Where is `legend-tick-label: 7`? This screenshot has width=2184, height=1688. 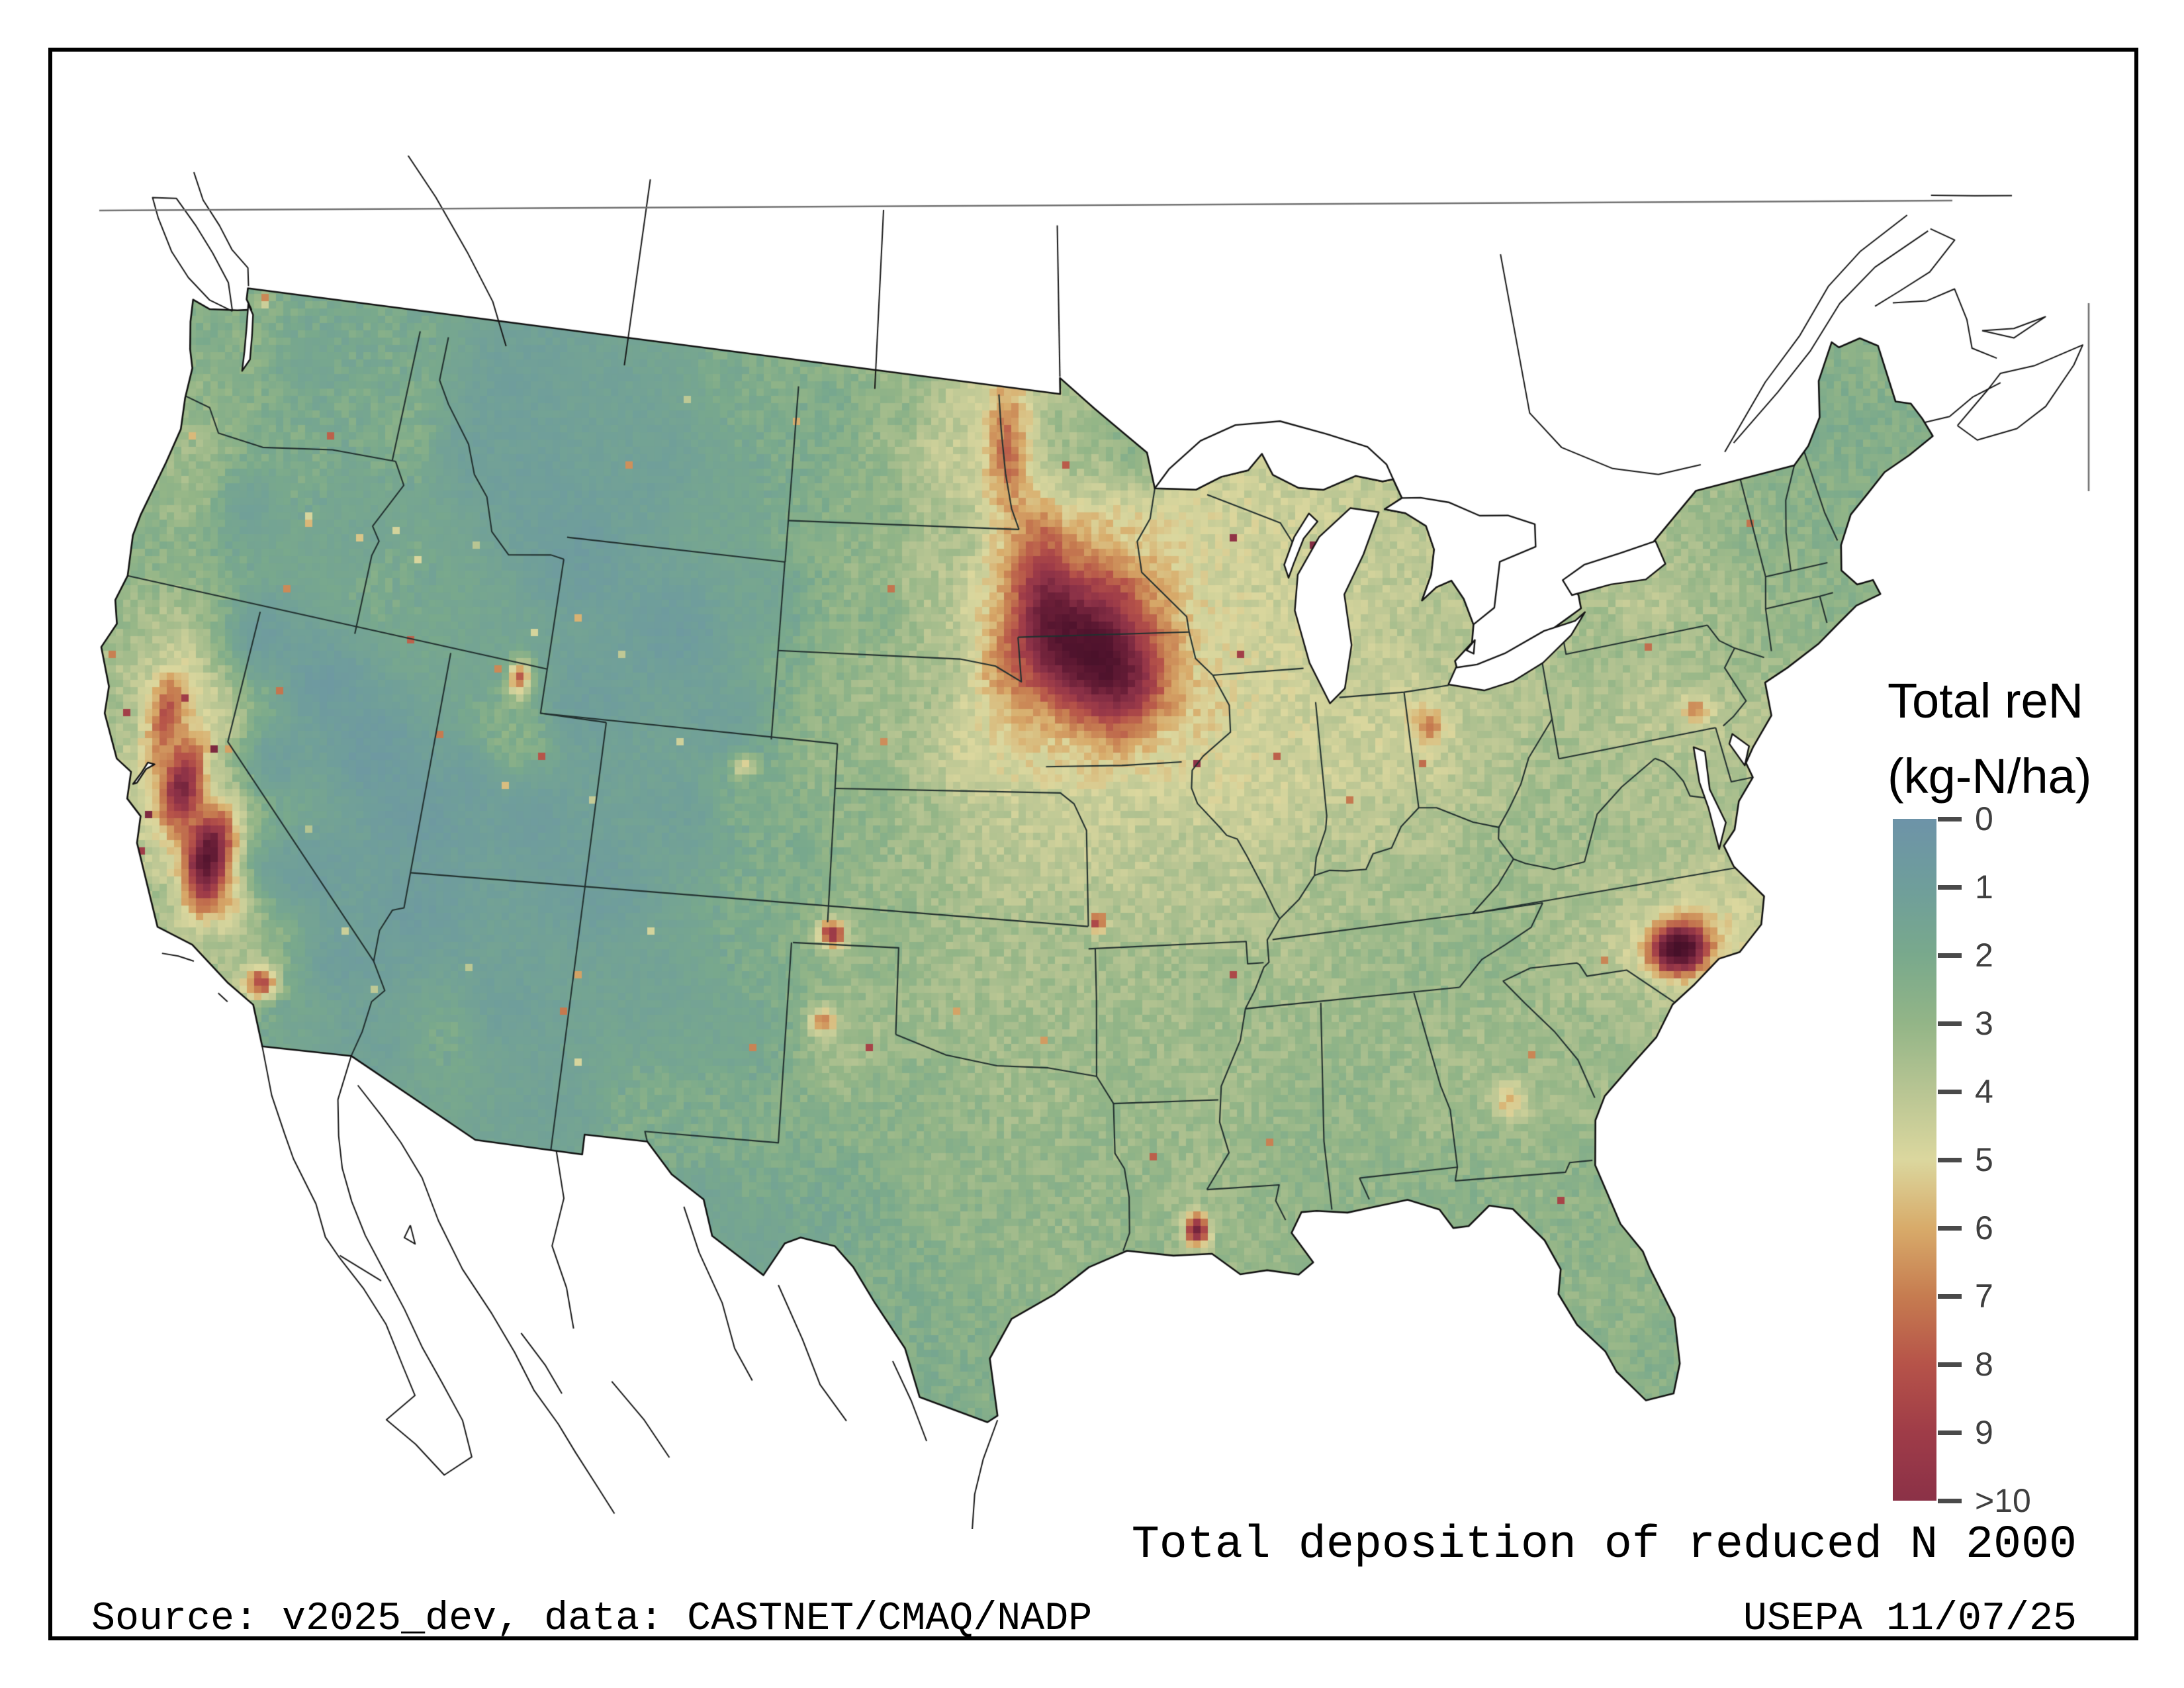
legend-tick-label: 7 is located at coordinates (1984, 1296).